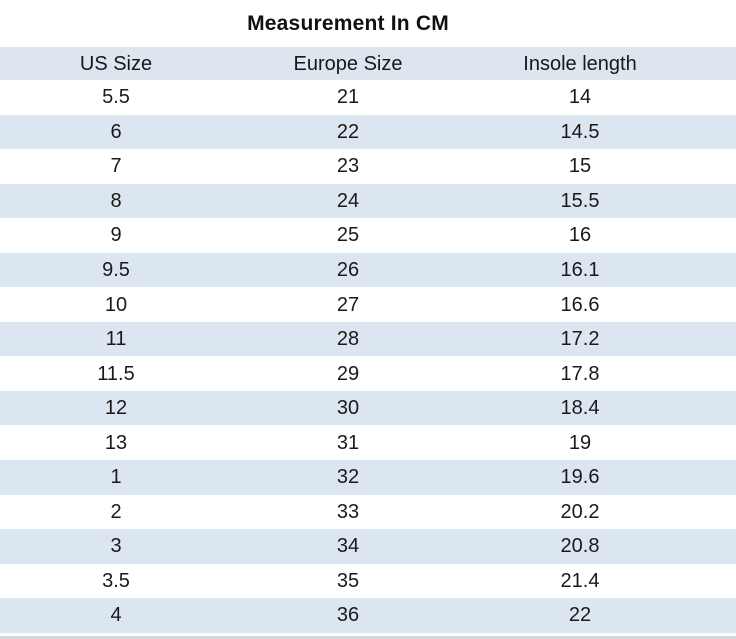 The height and width of the screenshot is (639, 736). I want to click on cell: 27, so click(348, 304).